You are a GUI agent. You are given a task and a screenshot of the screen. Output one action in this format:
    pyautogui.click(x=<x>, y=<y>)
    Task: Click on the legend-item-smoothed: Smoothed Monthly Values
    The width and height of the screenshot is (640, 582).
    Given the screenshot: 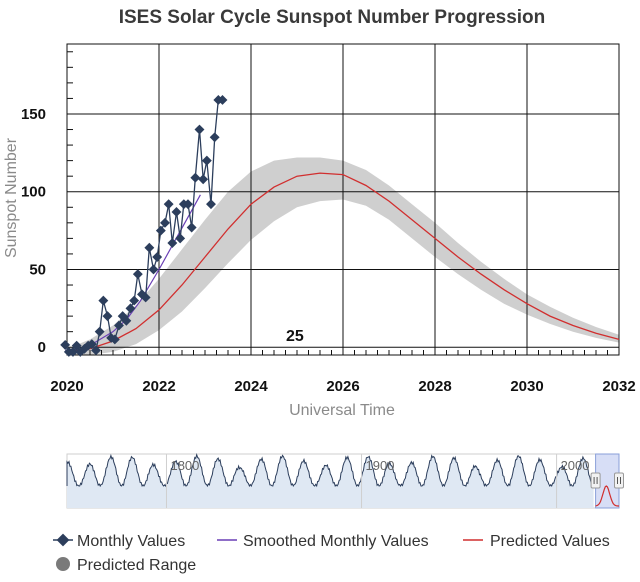 What is the action you would take?
    pyautogui.click(x=323, y=541)
    